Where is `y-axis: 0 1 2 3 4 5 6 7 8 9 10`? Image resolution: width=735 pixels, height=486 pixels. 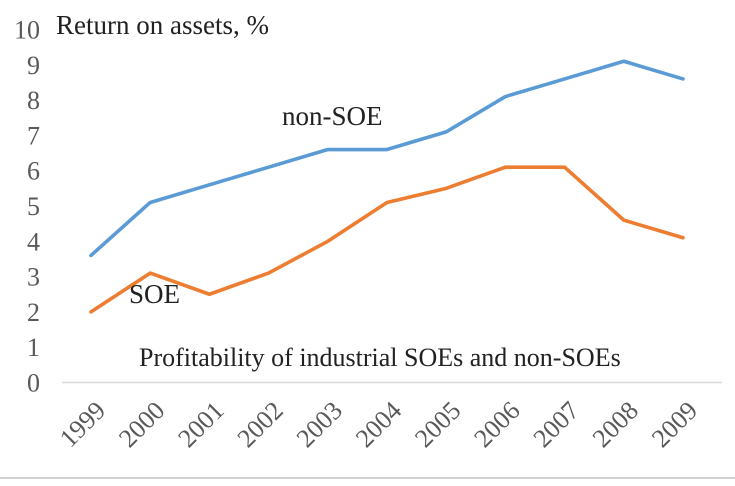
y-axis: 0 1 2 3 4 5 6 7 8 9 10 is located at coordinates (27, 207).